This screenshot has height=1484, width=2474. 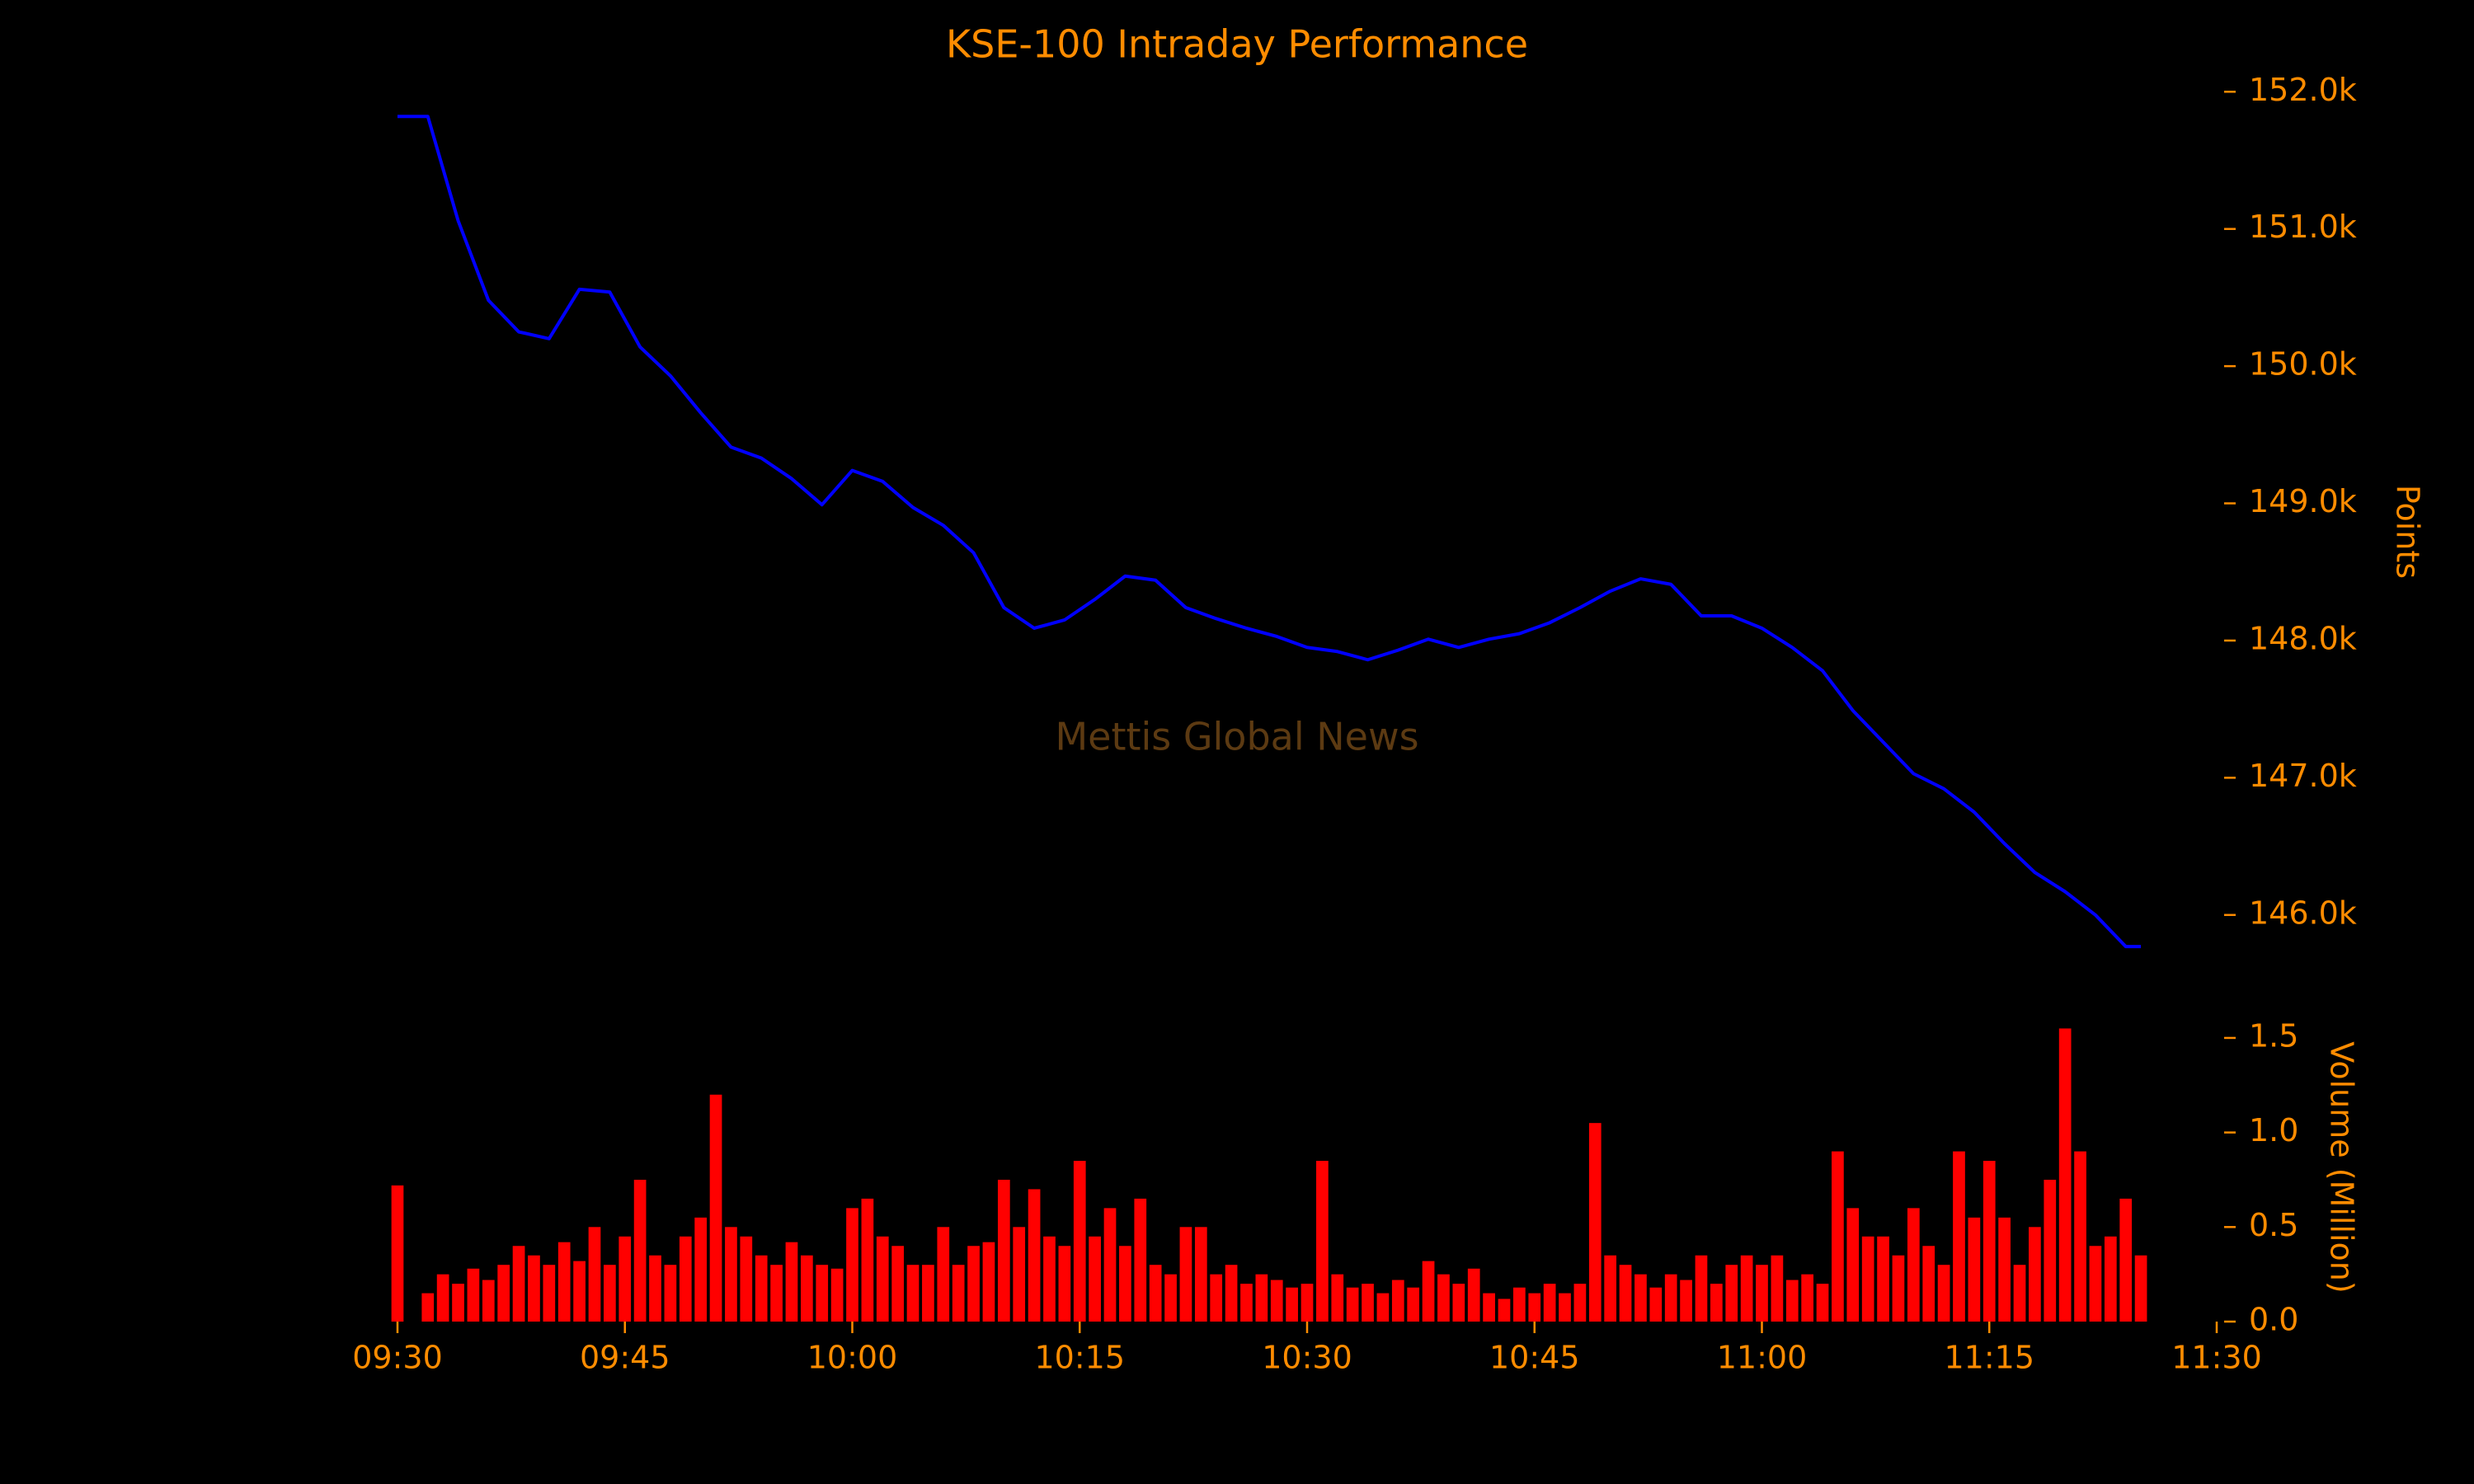 What do you see at coordinates (2303, 364) in the screenshot?
I see `y-tick-label: 150.0k` at bounding box center [2303, 364].